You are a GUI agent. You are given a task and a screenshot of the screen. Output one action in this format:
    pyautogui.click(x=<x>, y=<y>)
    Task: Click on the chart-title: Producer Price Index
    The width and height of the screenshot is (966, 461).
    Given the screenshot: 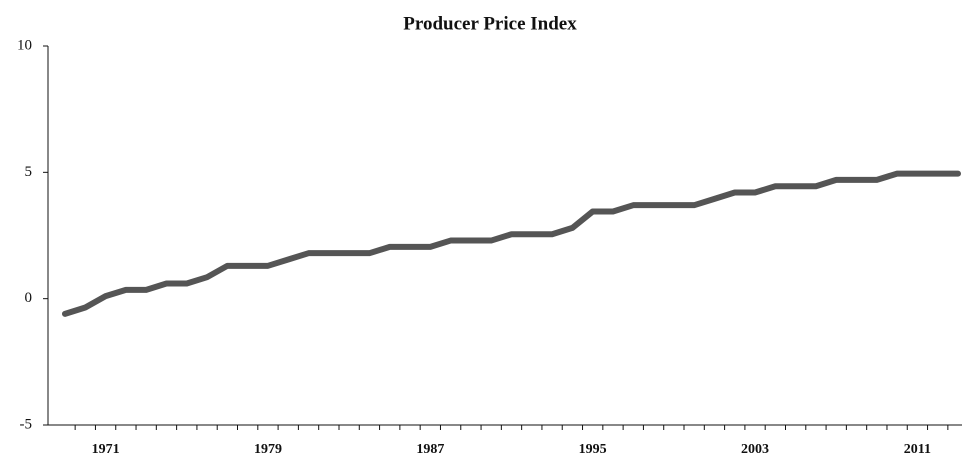 What is the action you would take?
    pyautogui.click(x=490, y=23)
    